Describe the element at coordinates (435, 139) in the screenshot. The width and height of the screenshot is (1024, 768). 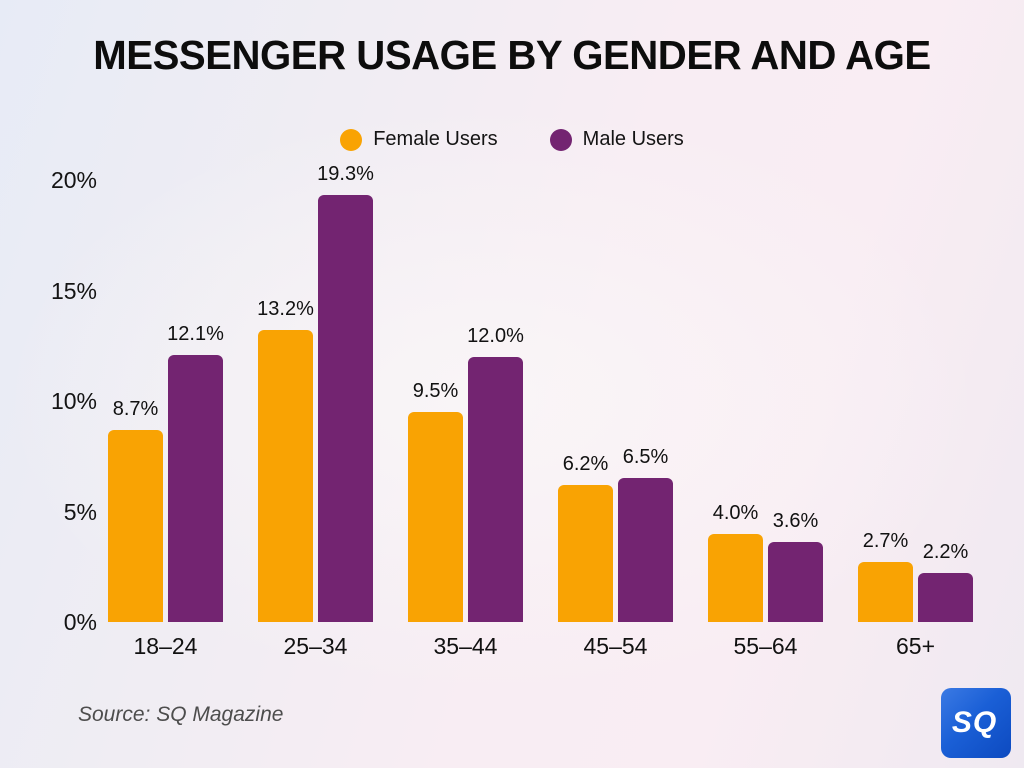
I see `legend-label-female: Female Users` at that location.